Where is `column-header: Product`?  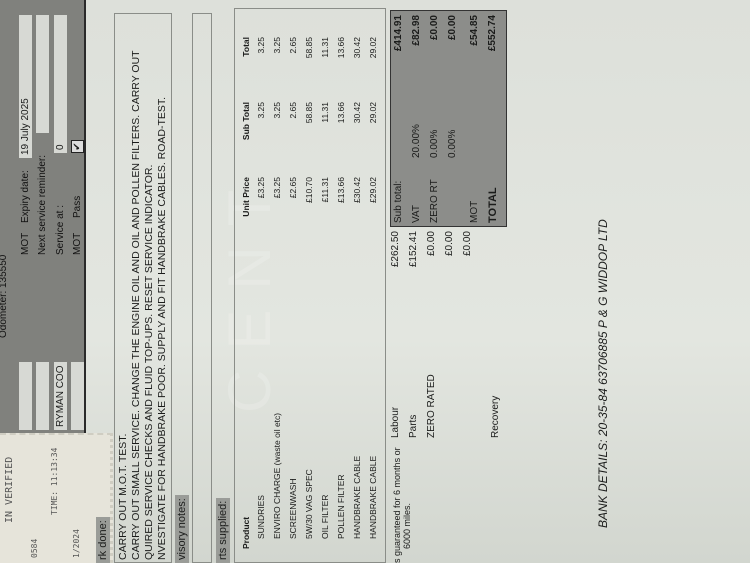 column-header: Product is located at coordinates (246, 532).